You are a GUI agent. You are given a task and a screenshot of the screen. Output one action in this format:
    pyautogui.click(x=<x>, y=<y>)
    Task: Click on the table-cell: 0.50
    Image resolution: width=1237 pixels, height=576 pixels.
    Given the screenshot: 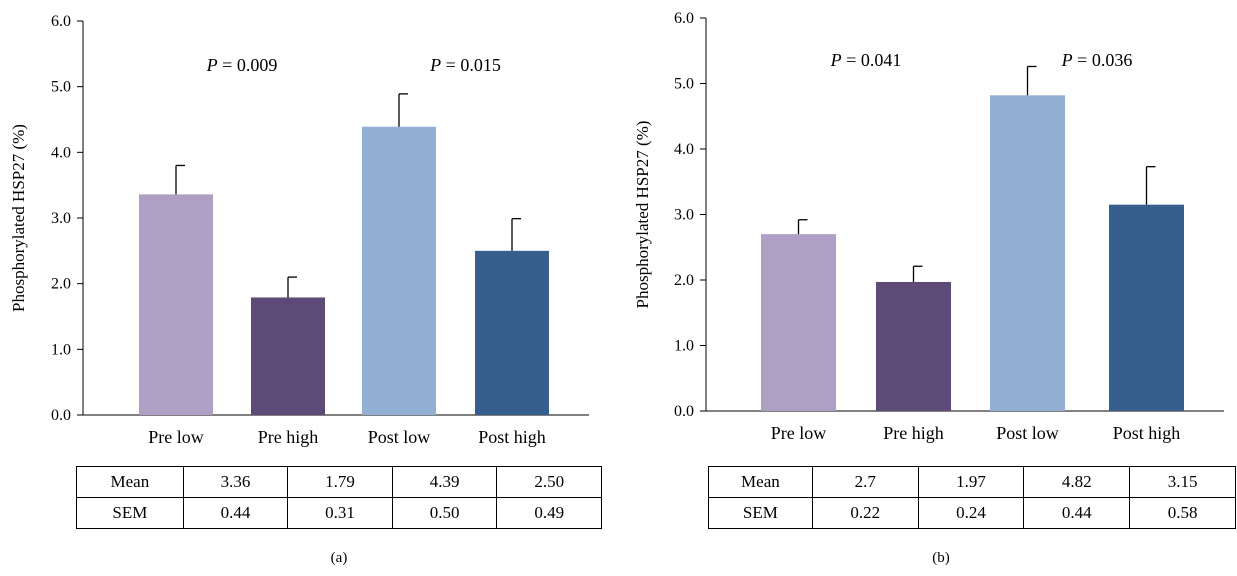 What is the action you would take?
    pyautogui.click(x=444, y=513)
    